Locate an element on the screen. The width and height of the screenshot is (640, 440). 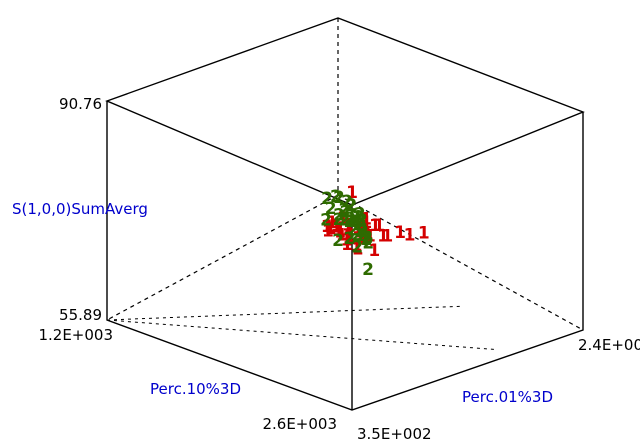
point-class-1-19: 1 is located at coordinates (337, 226).